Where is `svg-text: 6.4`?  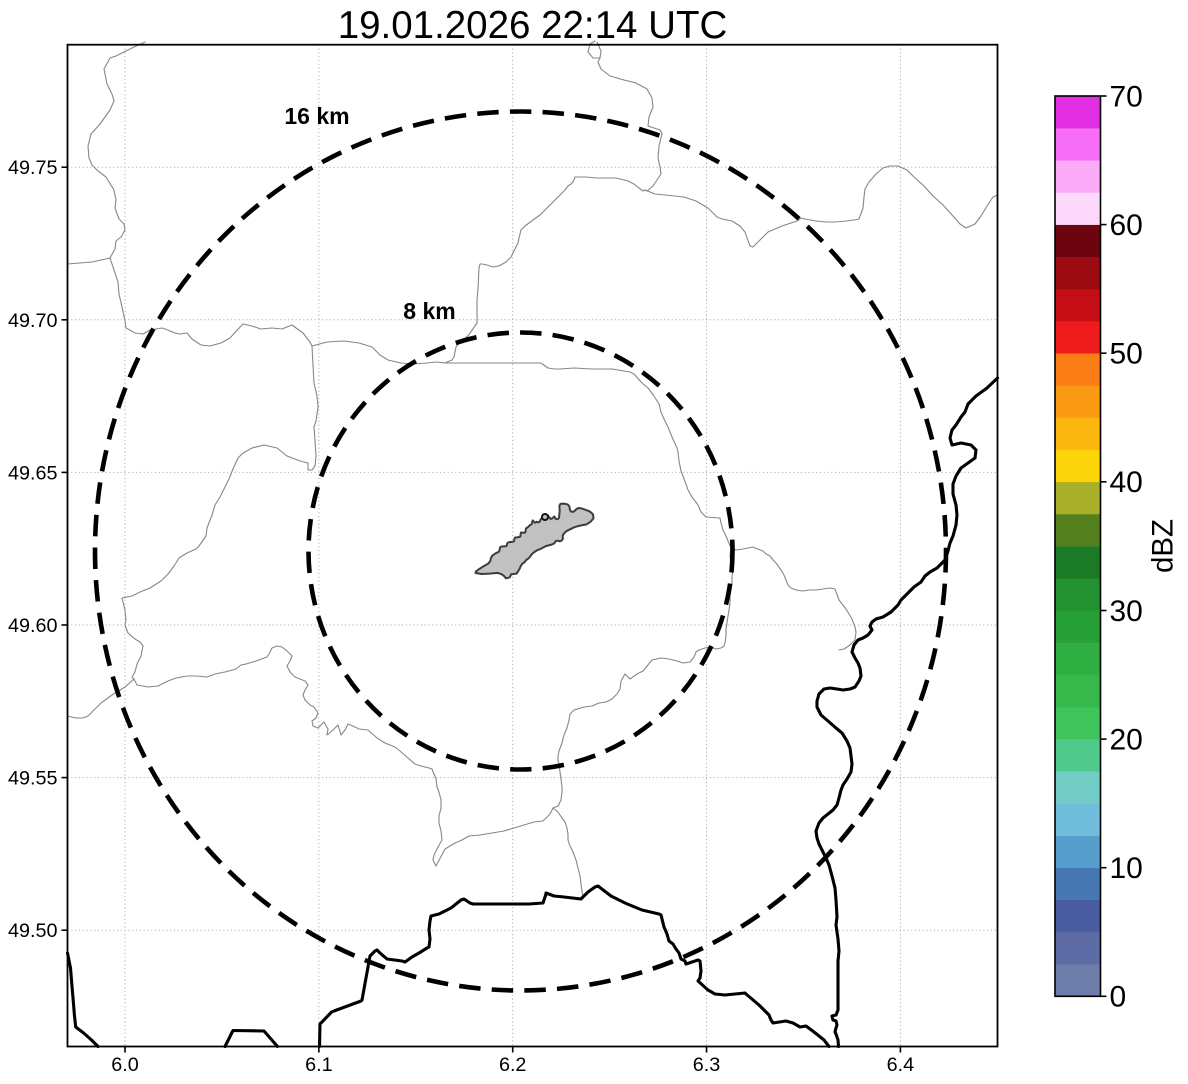
svg-text: 6.4 is located at coordinates (901, 1065).